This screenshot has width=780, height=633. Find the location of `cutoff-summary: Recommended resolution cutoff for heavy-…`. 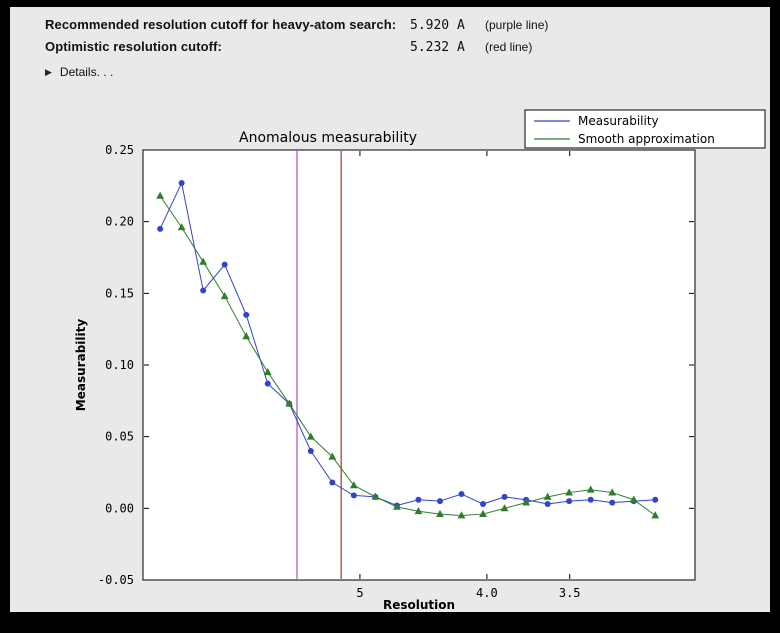

cutoff-summary: Recommended resolution cutoff for heavy-… is located at coordinates (390, 31).